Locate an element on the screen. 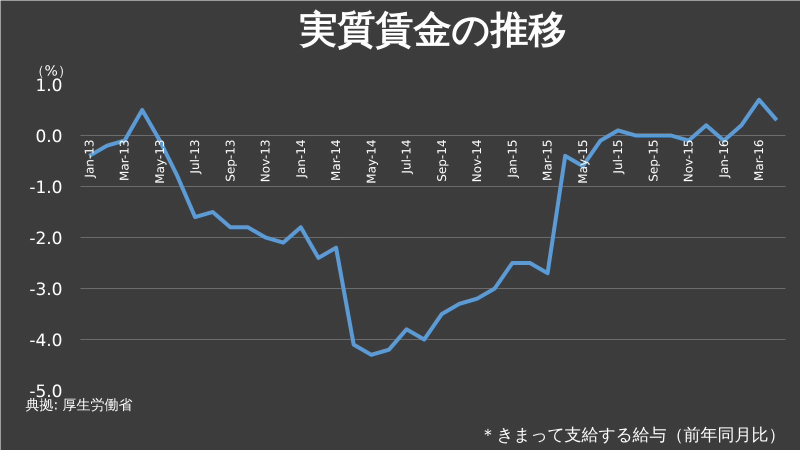  x-tick-label: Sep-15 is located at coordinates (653, 161).